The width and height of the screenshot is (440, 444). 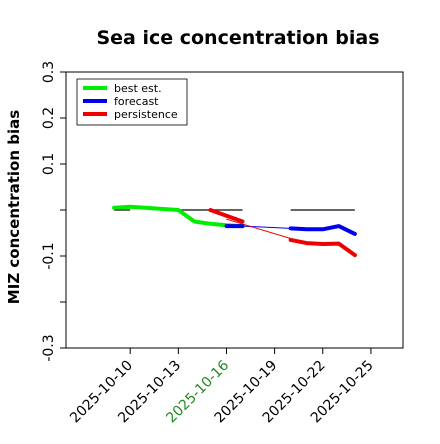 I want to click on y-tick-label: 0.1, so click(x=49, y=164).